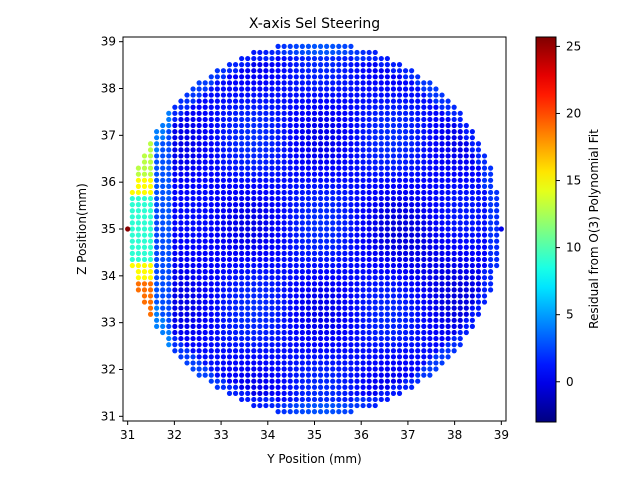  What do you see at coordinates (546, 229) in the screenshot?
I see `colorbar` at bounding box center [546, 229].